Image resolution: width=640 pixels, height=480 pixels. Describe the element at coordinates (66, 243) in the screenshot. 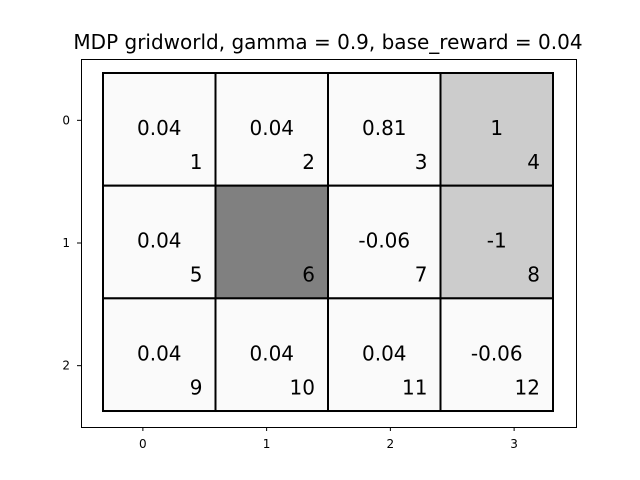

I see `y-tick-label: 1` at that location.